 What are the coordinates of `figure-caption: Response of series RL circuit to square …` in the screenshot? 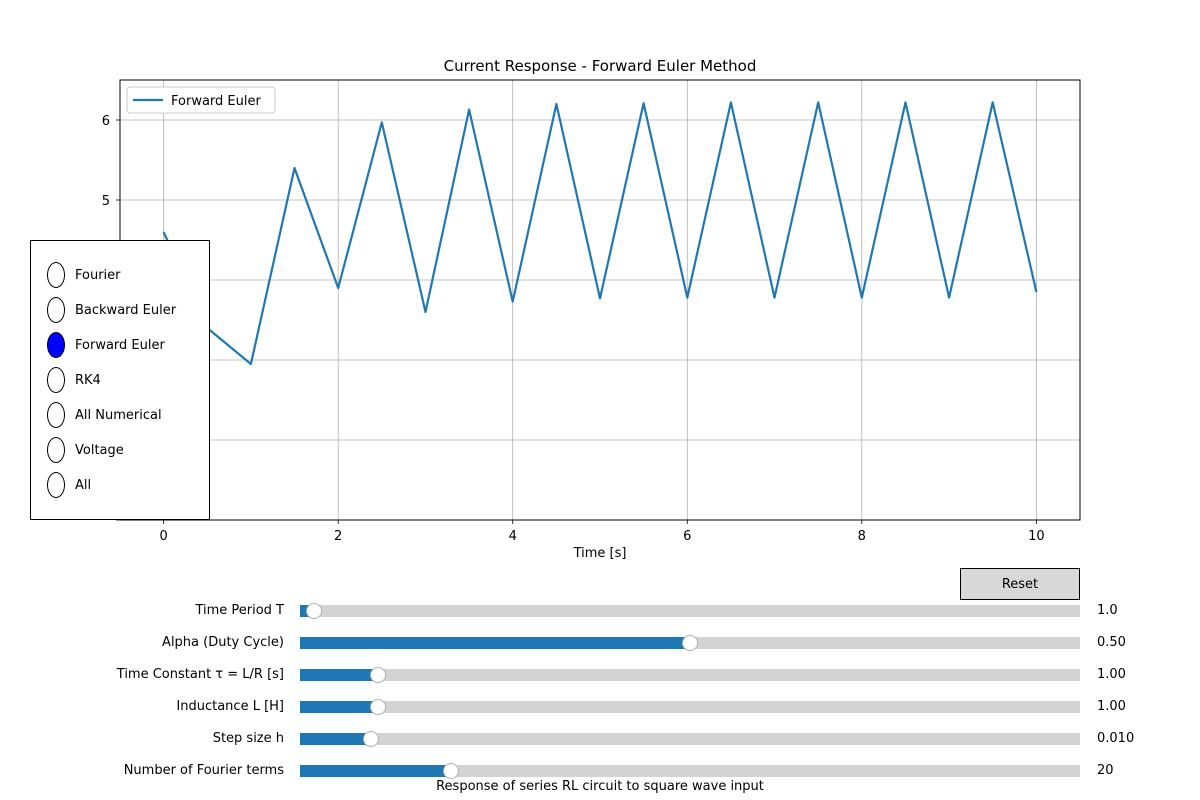 It's located at (600, 786).